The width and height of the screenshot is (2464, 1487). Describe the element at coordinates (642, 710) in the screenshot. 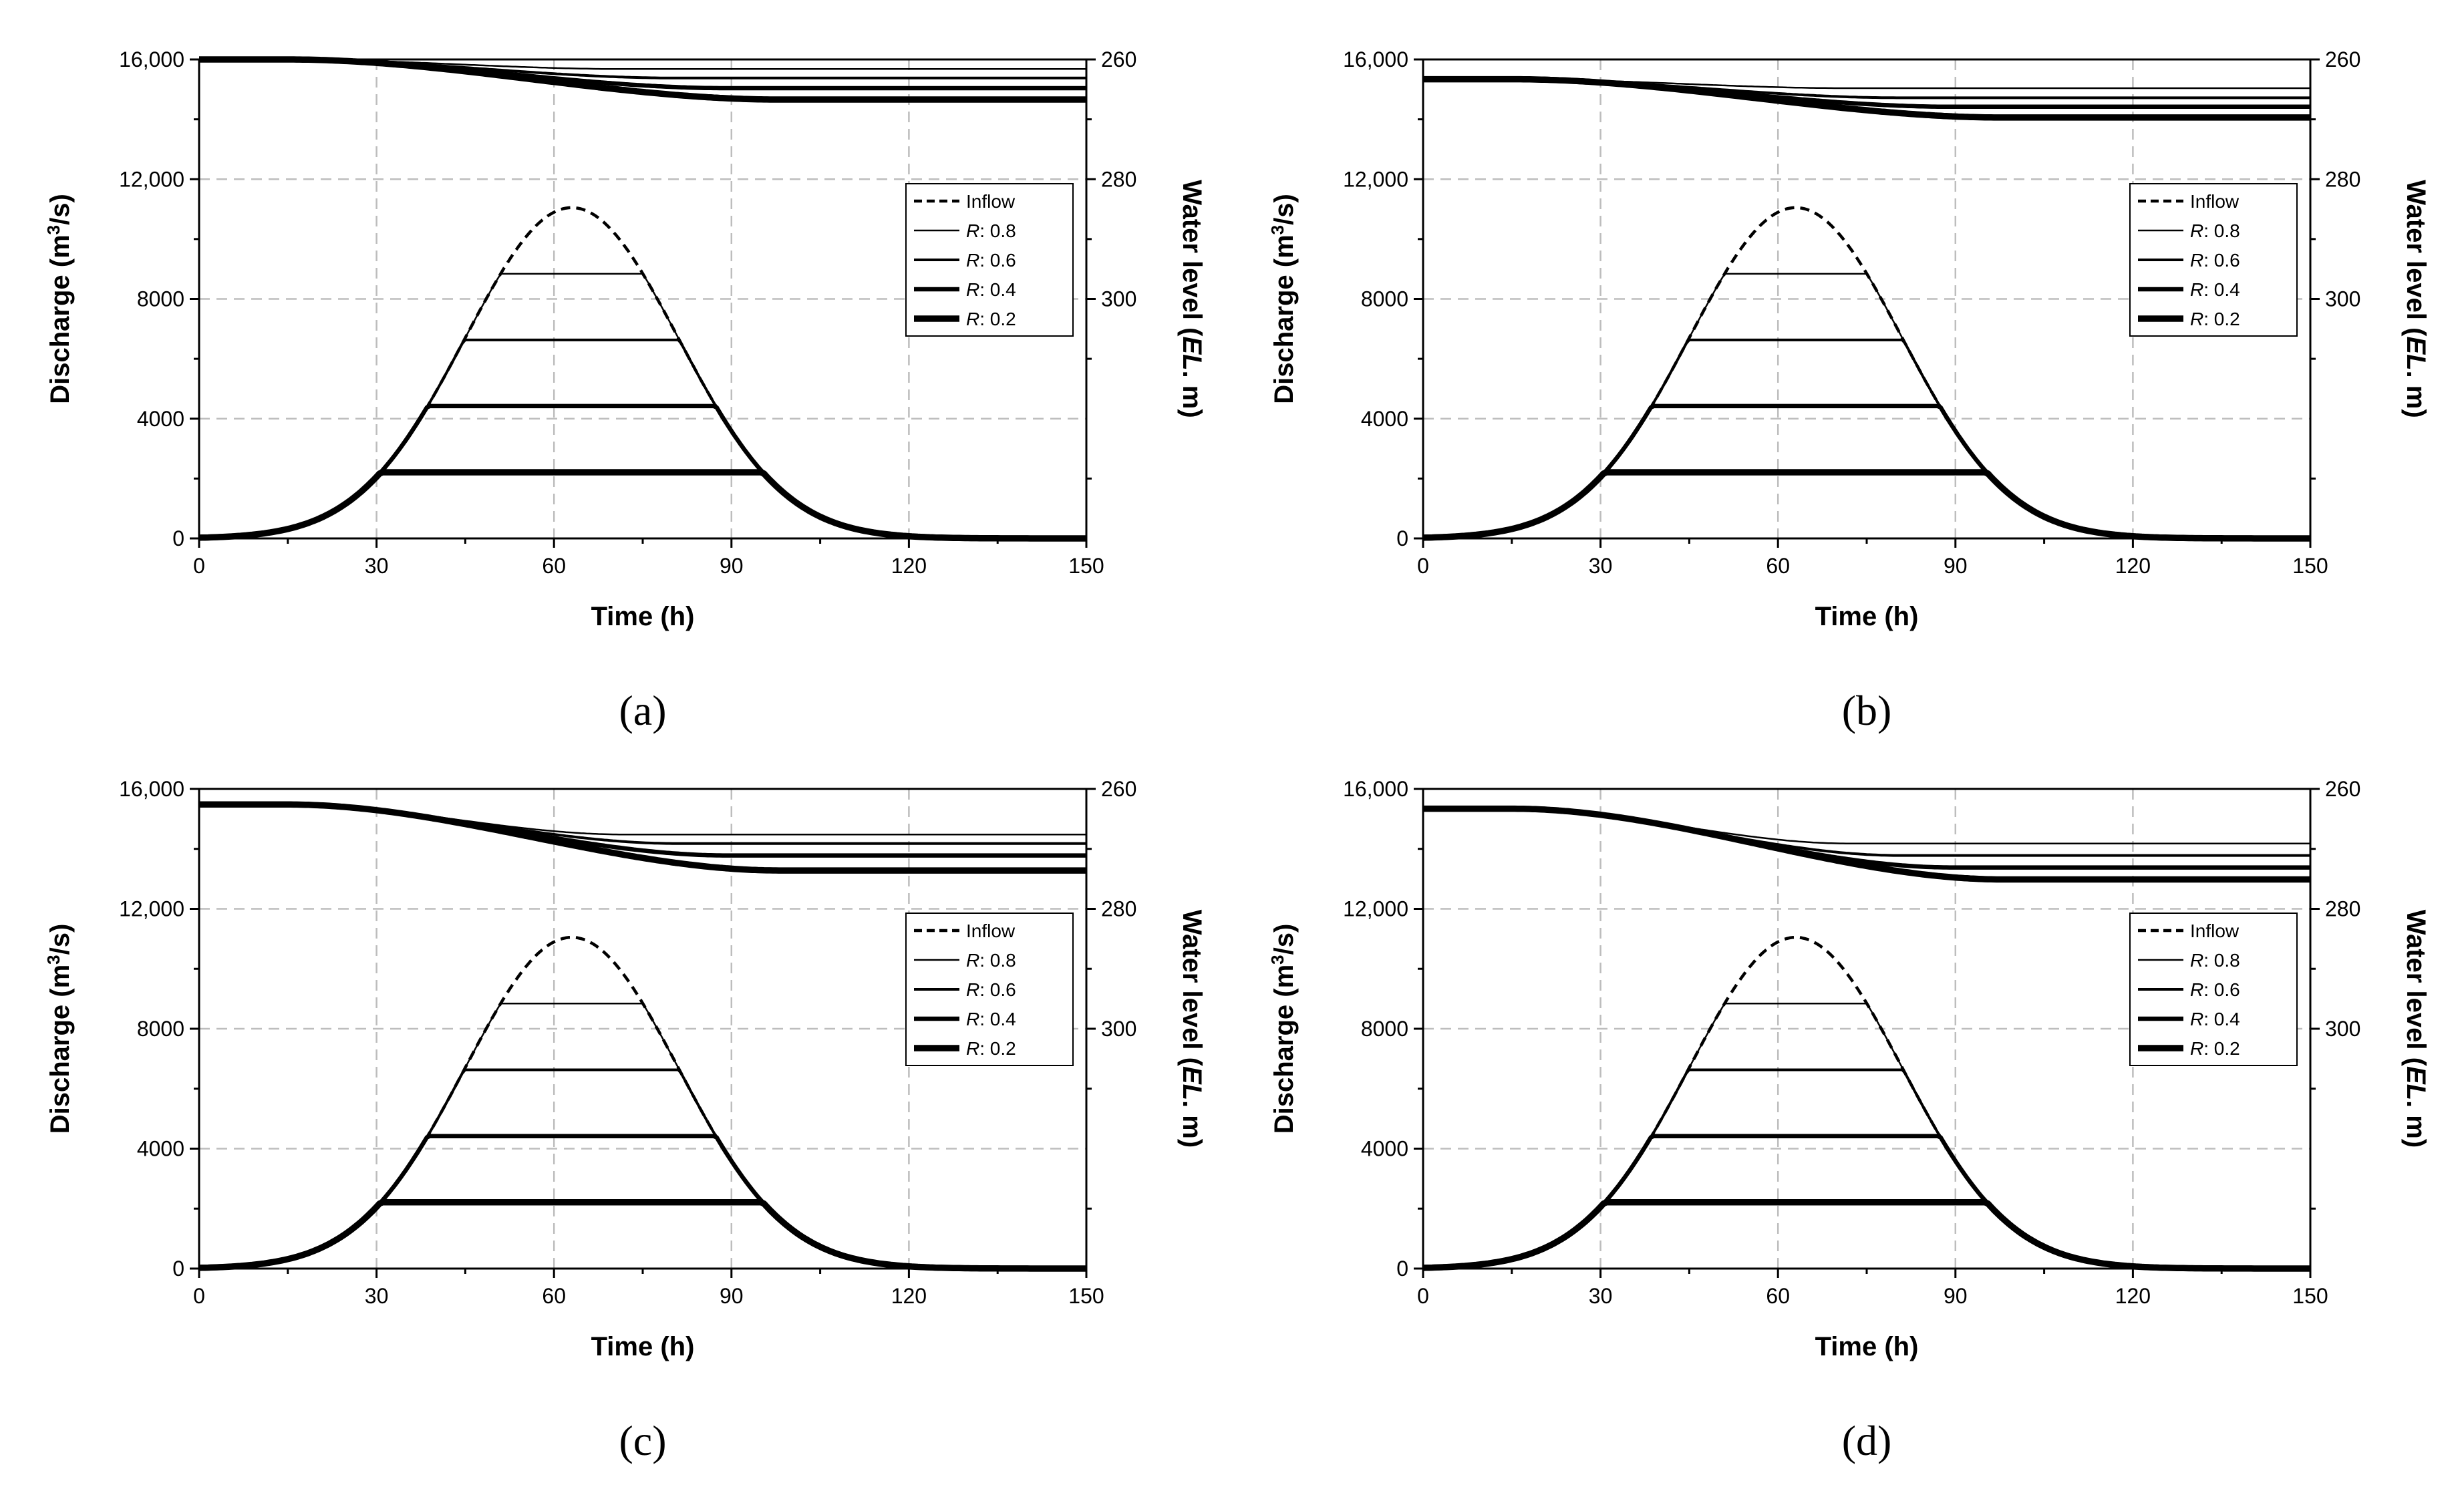

I see `panel-label: (a)` at that location.